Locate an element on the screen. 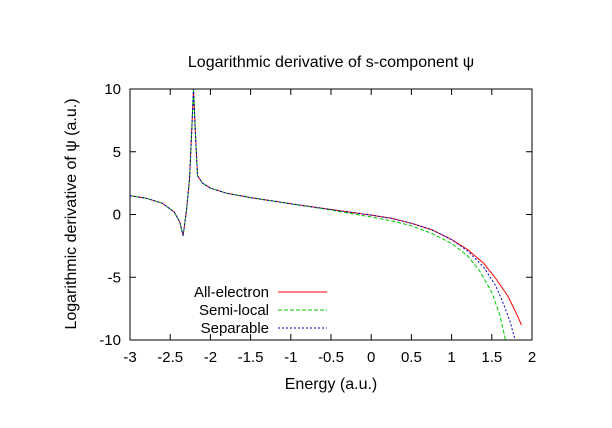 The height and width of the screenshot is (428, 612). chart-title: Logarithmic derivative of s-component ψ is located at coordinates (331, 62).